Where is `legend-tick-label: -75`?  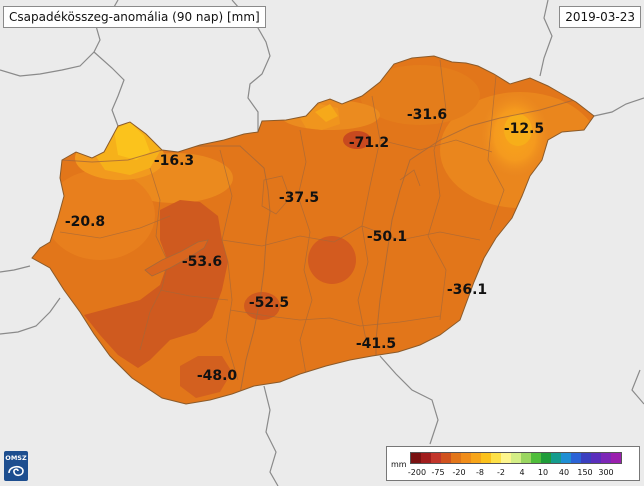
legend-tick-label: -75 is located at coordinates (438, 472).